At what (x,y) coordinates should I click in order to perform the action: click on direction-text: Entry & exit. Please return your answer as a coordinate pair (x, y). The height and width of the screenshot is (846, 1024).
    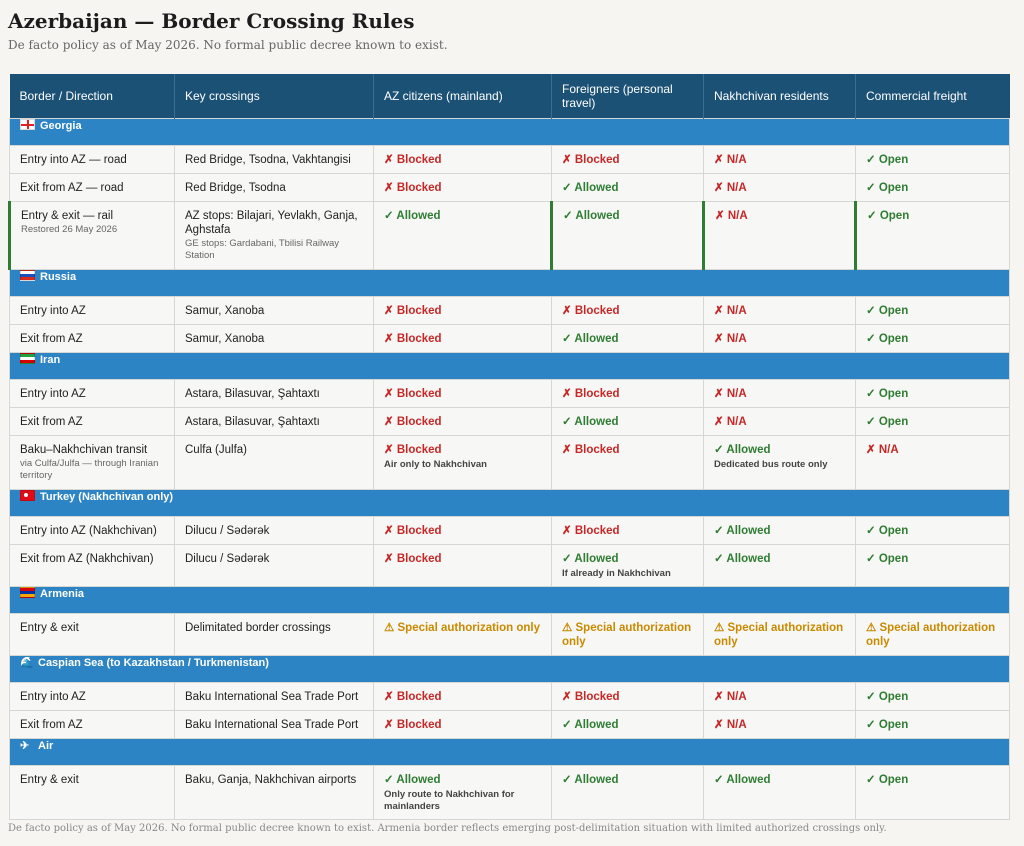
    Looking at the image, I should click on (49, 780).